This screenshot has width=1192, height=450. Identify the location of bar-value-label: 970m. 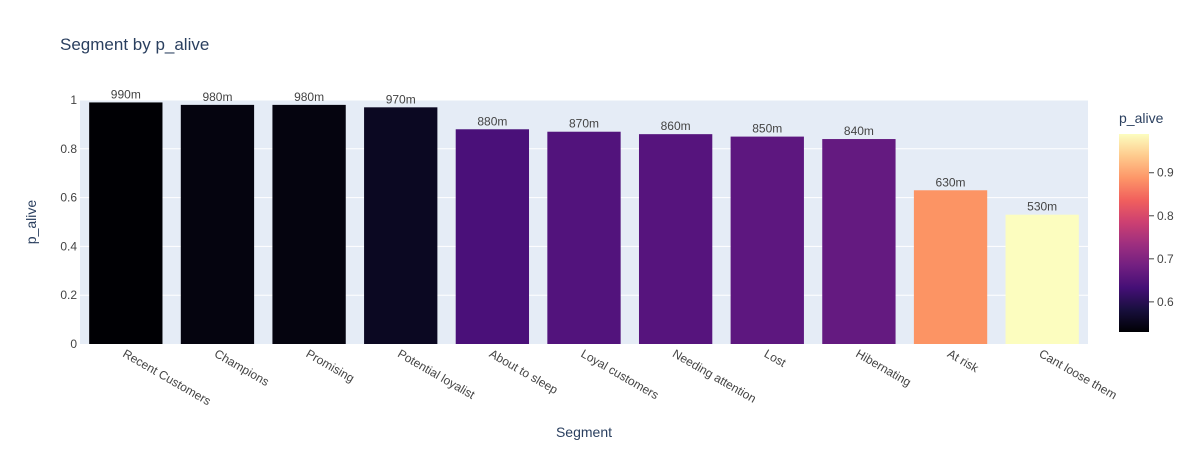
(401, 99).